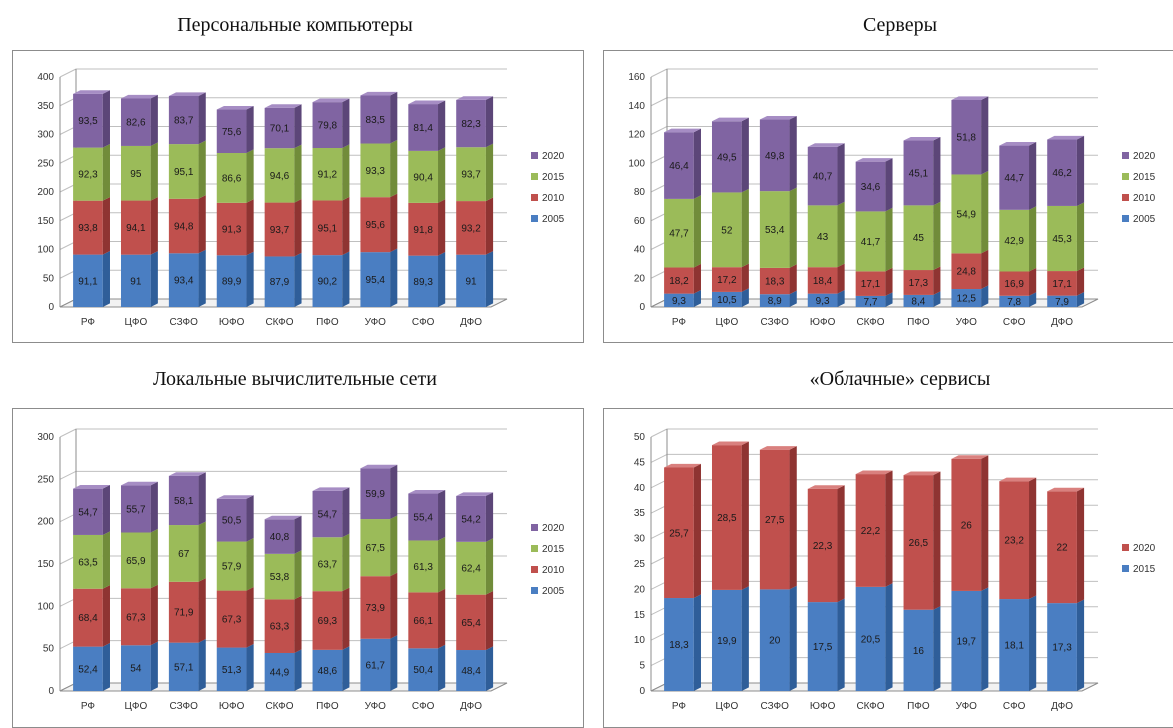  Describe the element at coordinates (775, 301) in the screenshot. I see `data-label: 8,9` at that location.